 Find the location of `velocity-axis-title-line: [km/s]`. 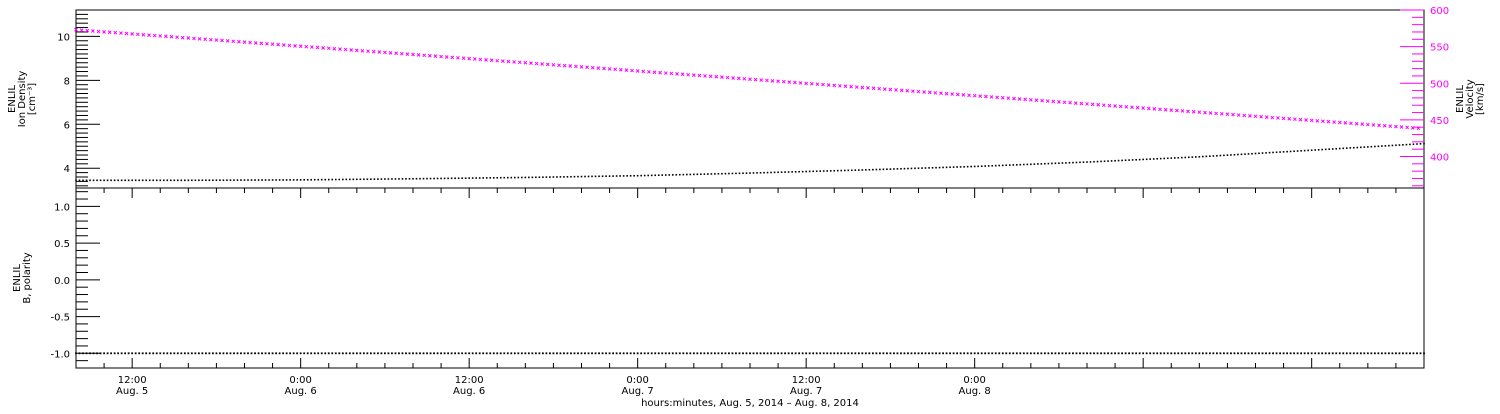

velocity-axis-title-line: [km/s] is located at coordinates (1480, 99).